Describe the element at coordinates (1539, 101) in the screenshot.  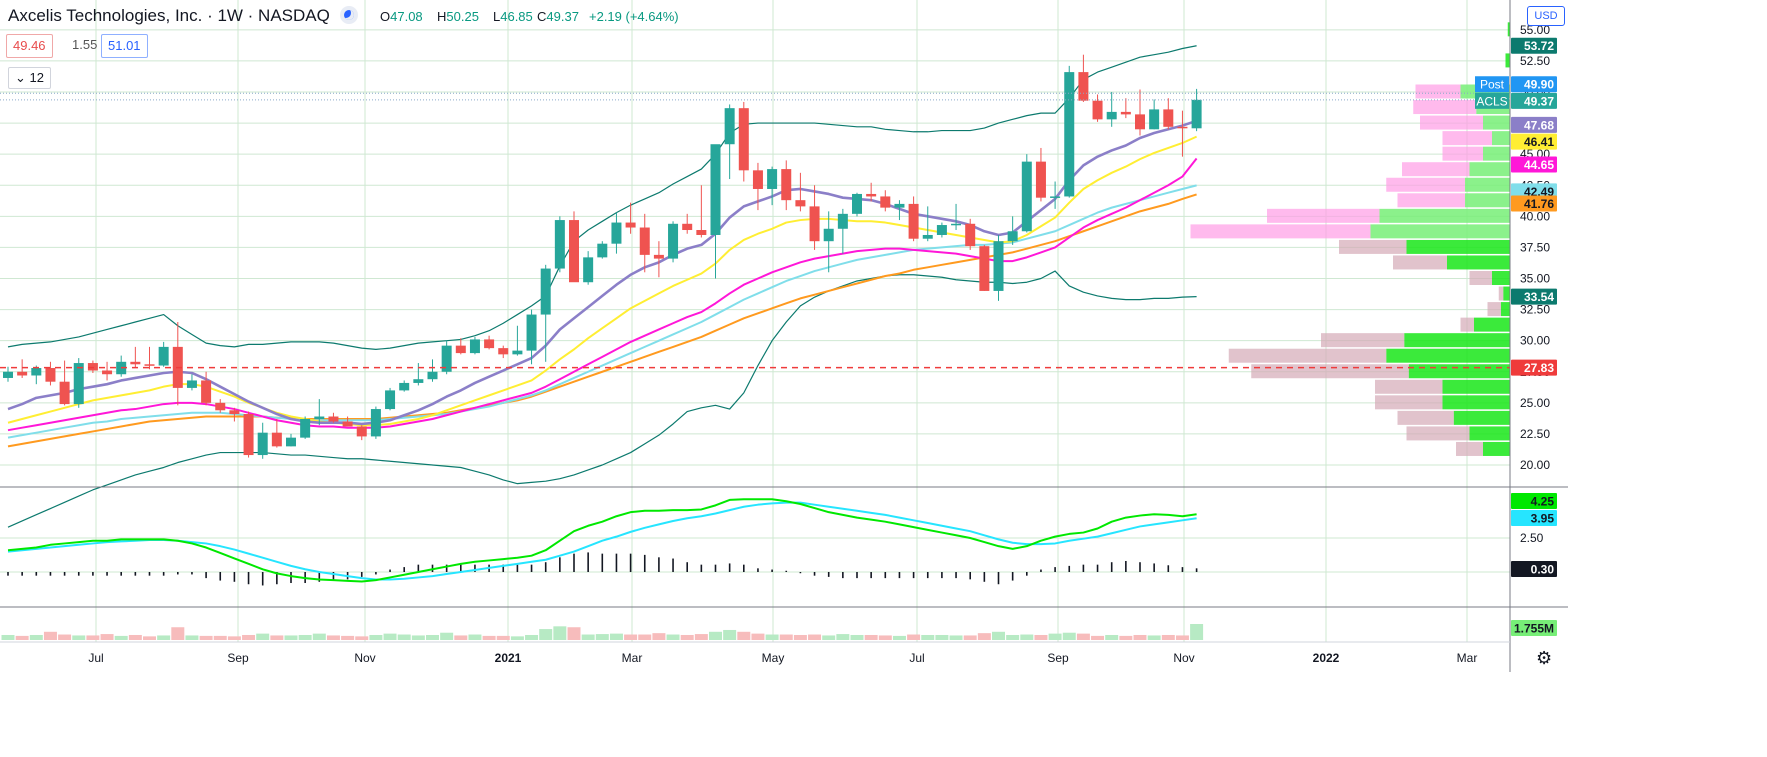
I see `price-label-text: 49.37` at that location.